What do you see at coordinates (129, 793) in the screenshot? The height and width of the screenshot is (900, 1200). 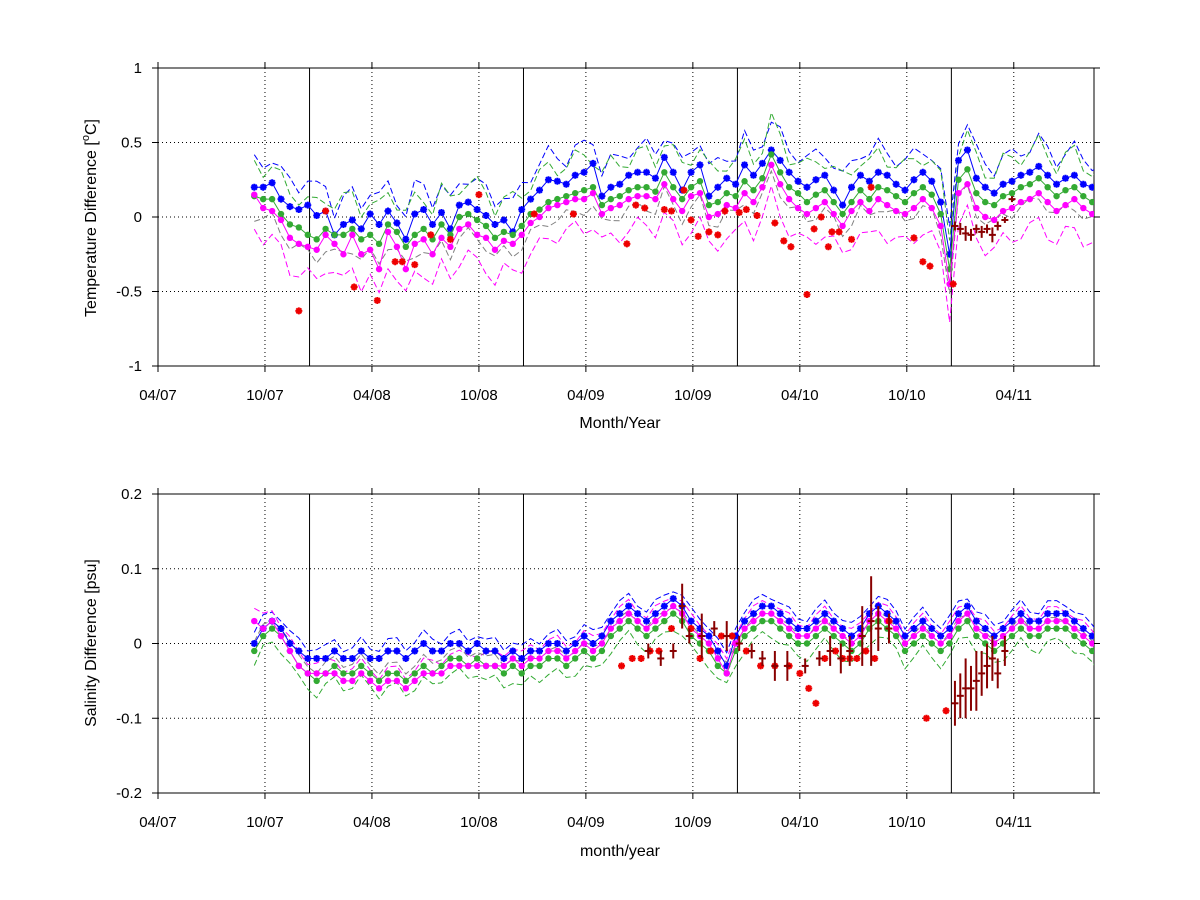 I see `sal-y-tick-label: -0.2` at bounding box center [129, 793].